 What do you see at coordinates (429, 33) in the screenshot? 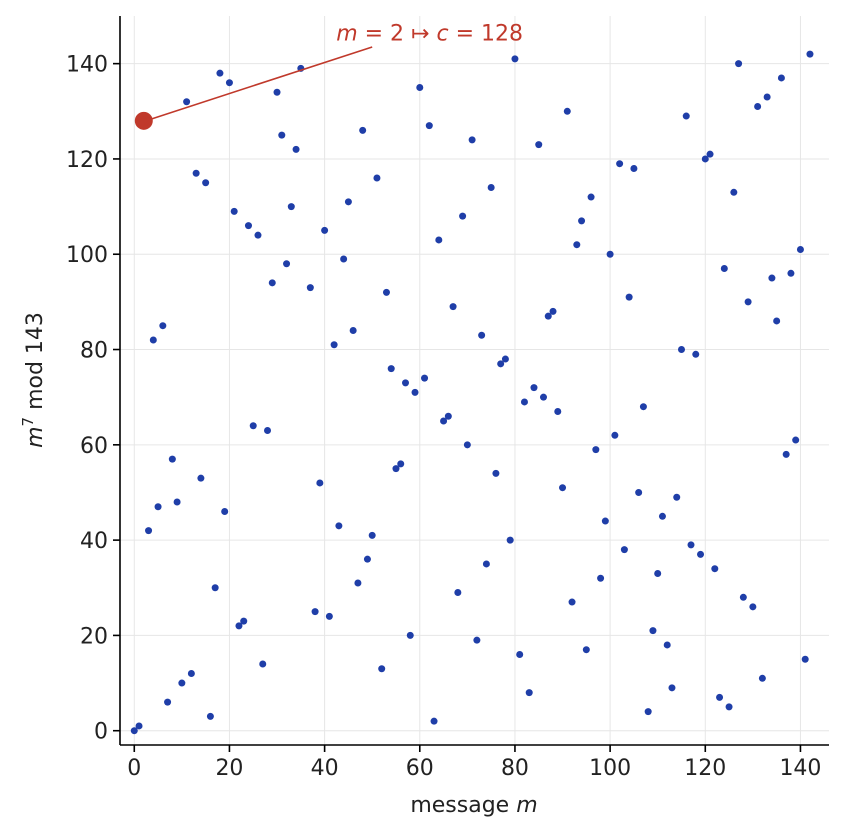
I see `annotation-label: m = 2 ↦ c = 128` at bounding box center [429, 33].